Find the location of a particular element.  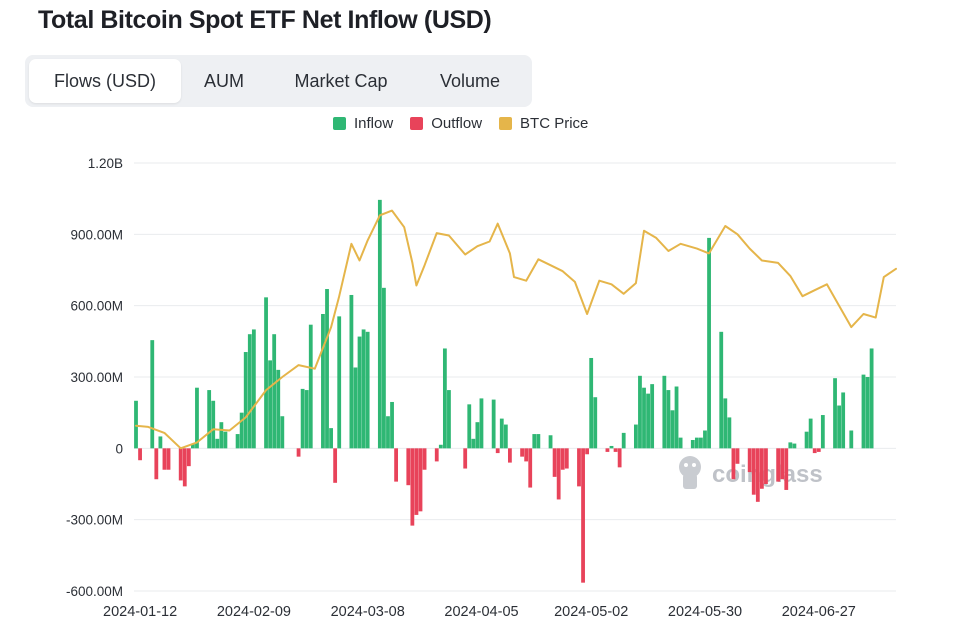

tab-market-cap: Market Cap is located at coordinates (341, 81).